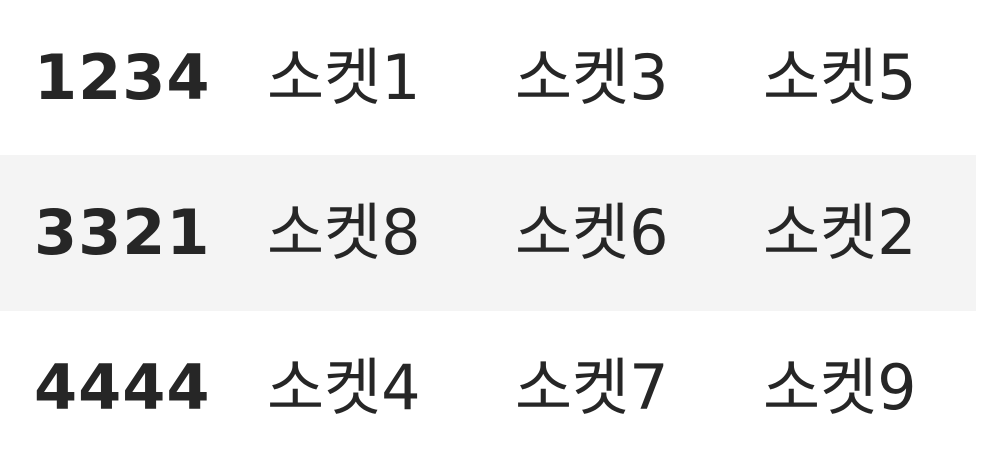 This screenshot has width=985, height=466. I want to click on socket-cell: 소켓3, so click(592, 77).